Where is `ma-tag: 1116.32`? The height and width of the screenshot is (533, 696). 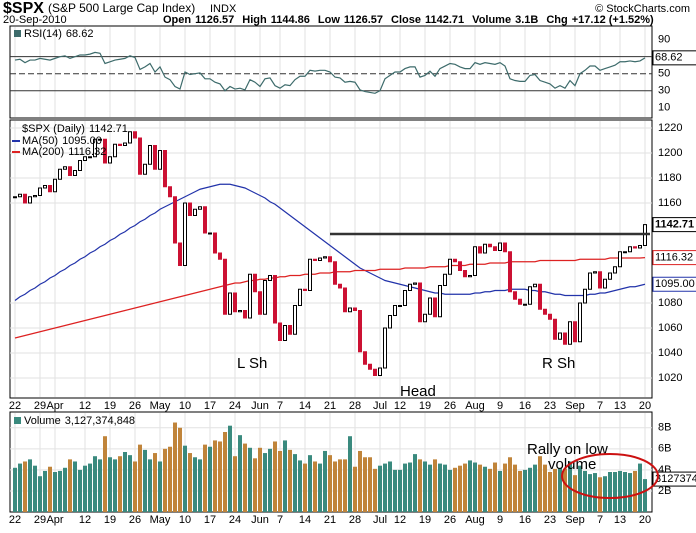 ma-tag: 1116.32 is located at coordinates (674, 258).